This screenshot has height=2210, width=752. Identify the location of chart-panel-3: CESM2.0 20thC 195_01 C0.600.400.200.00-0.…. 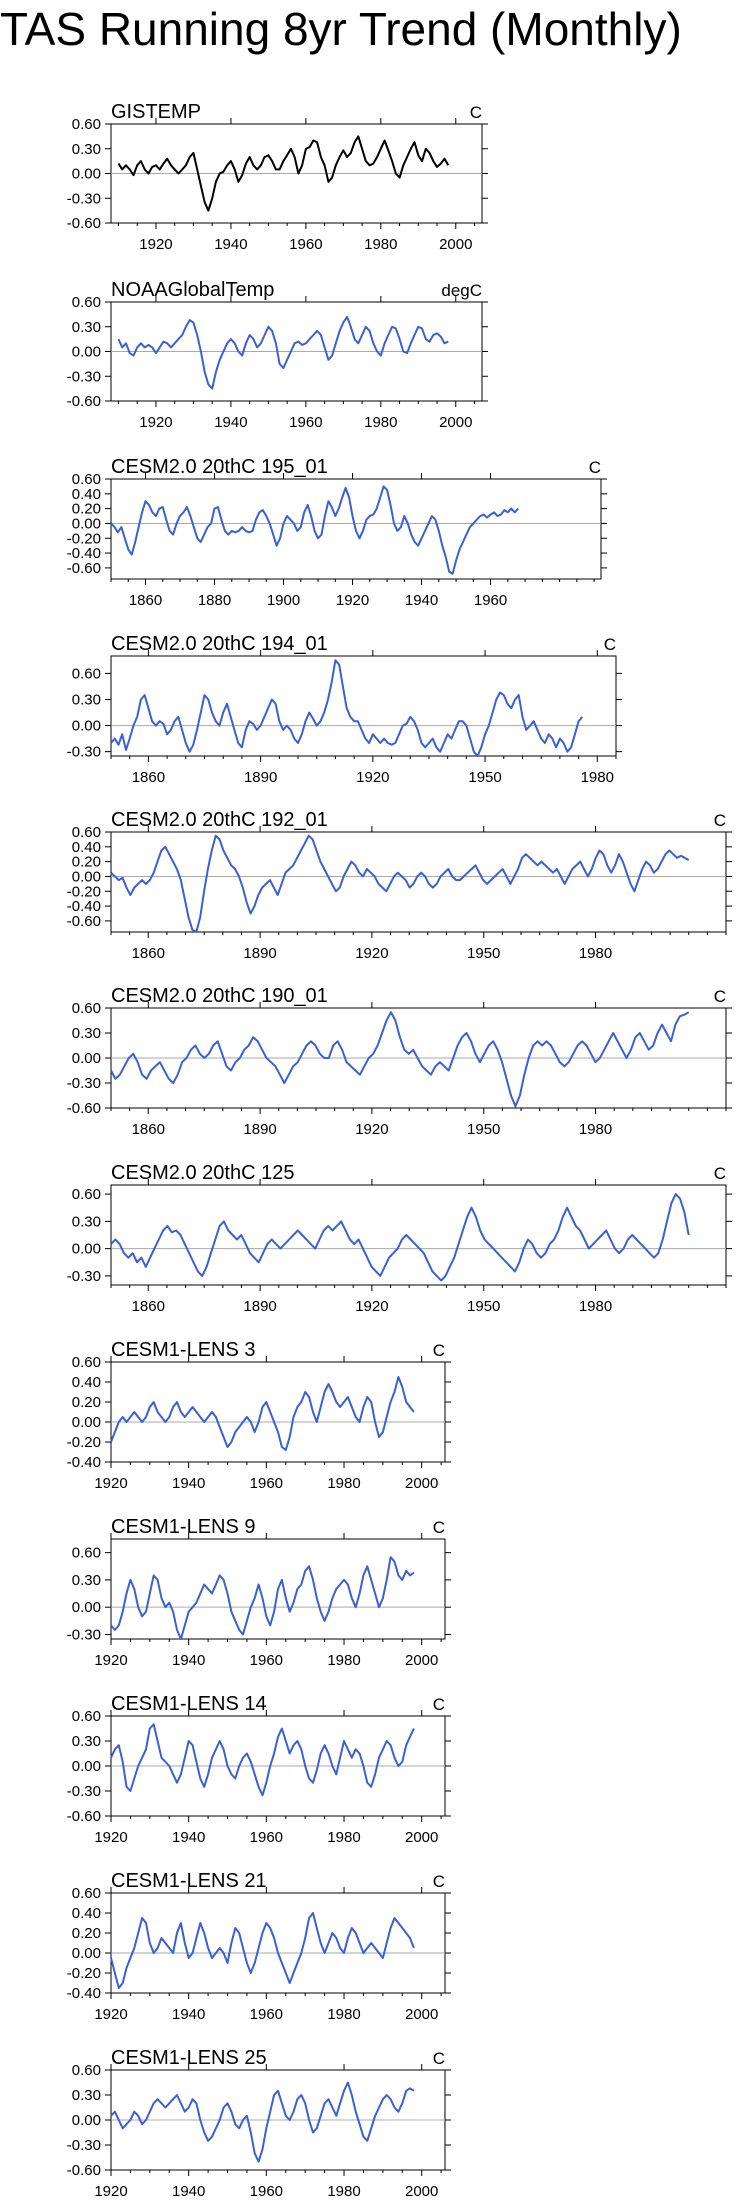
(337, 532).